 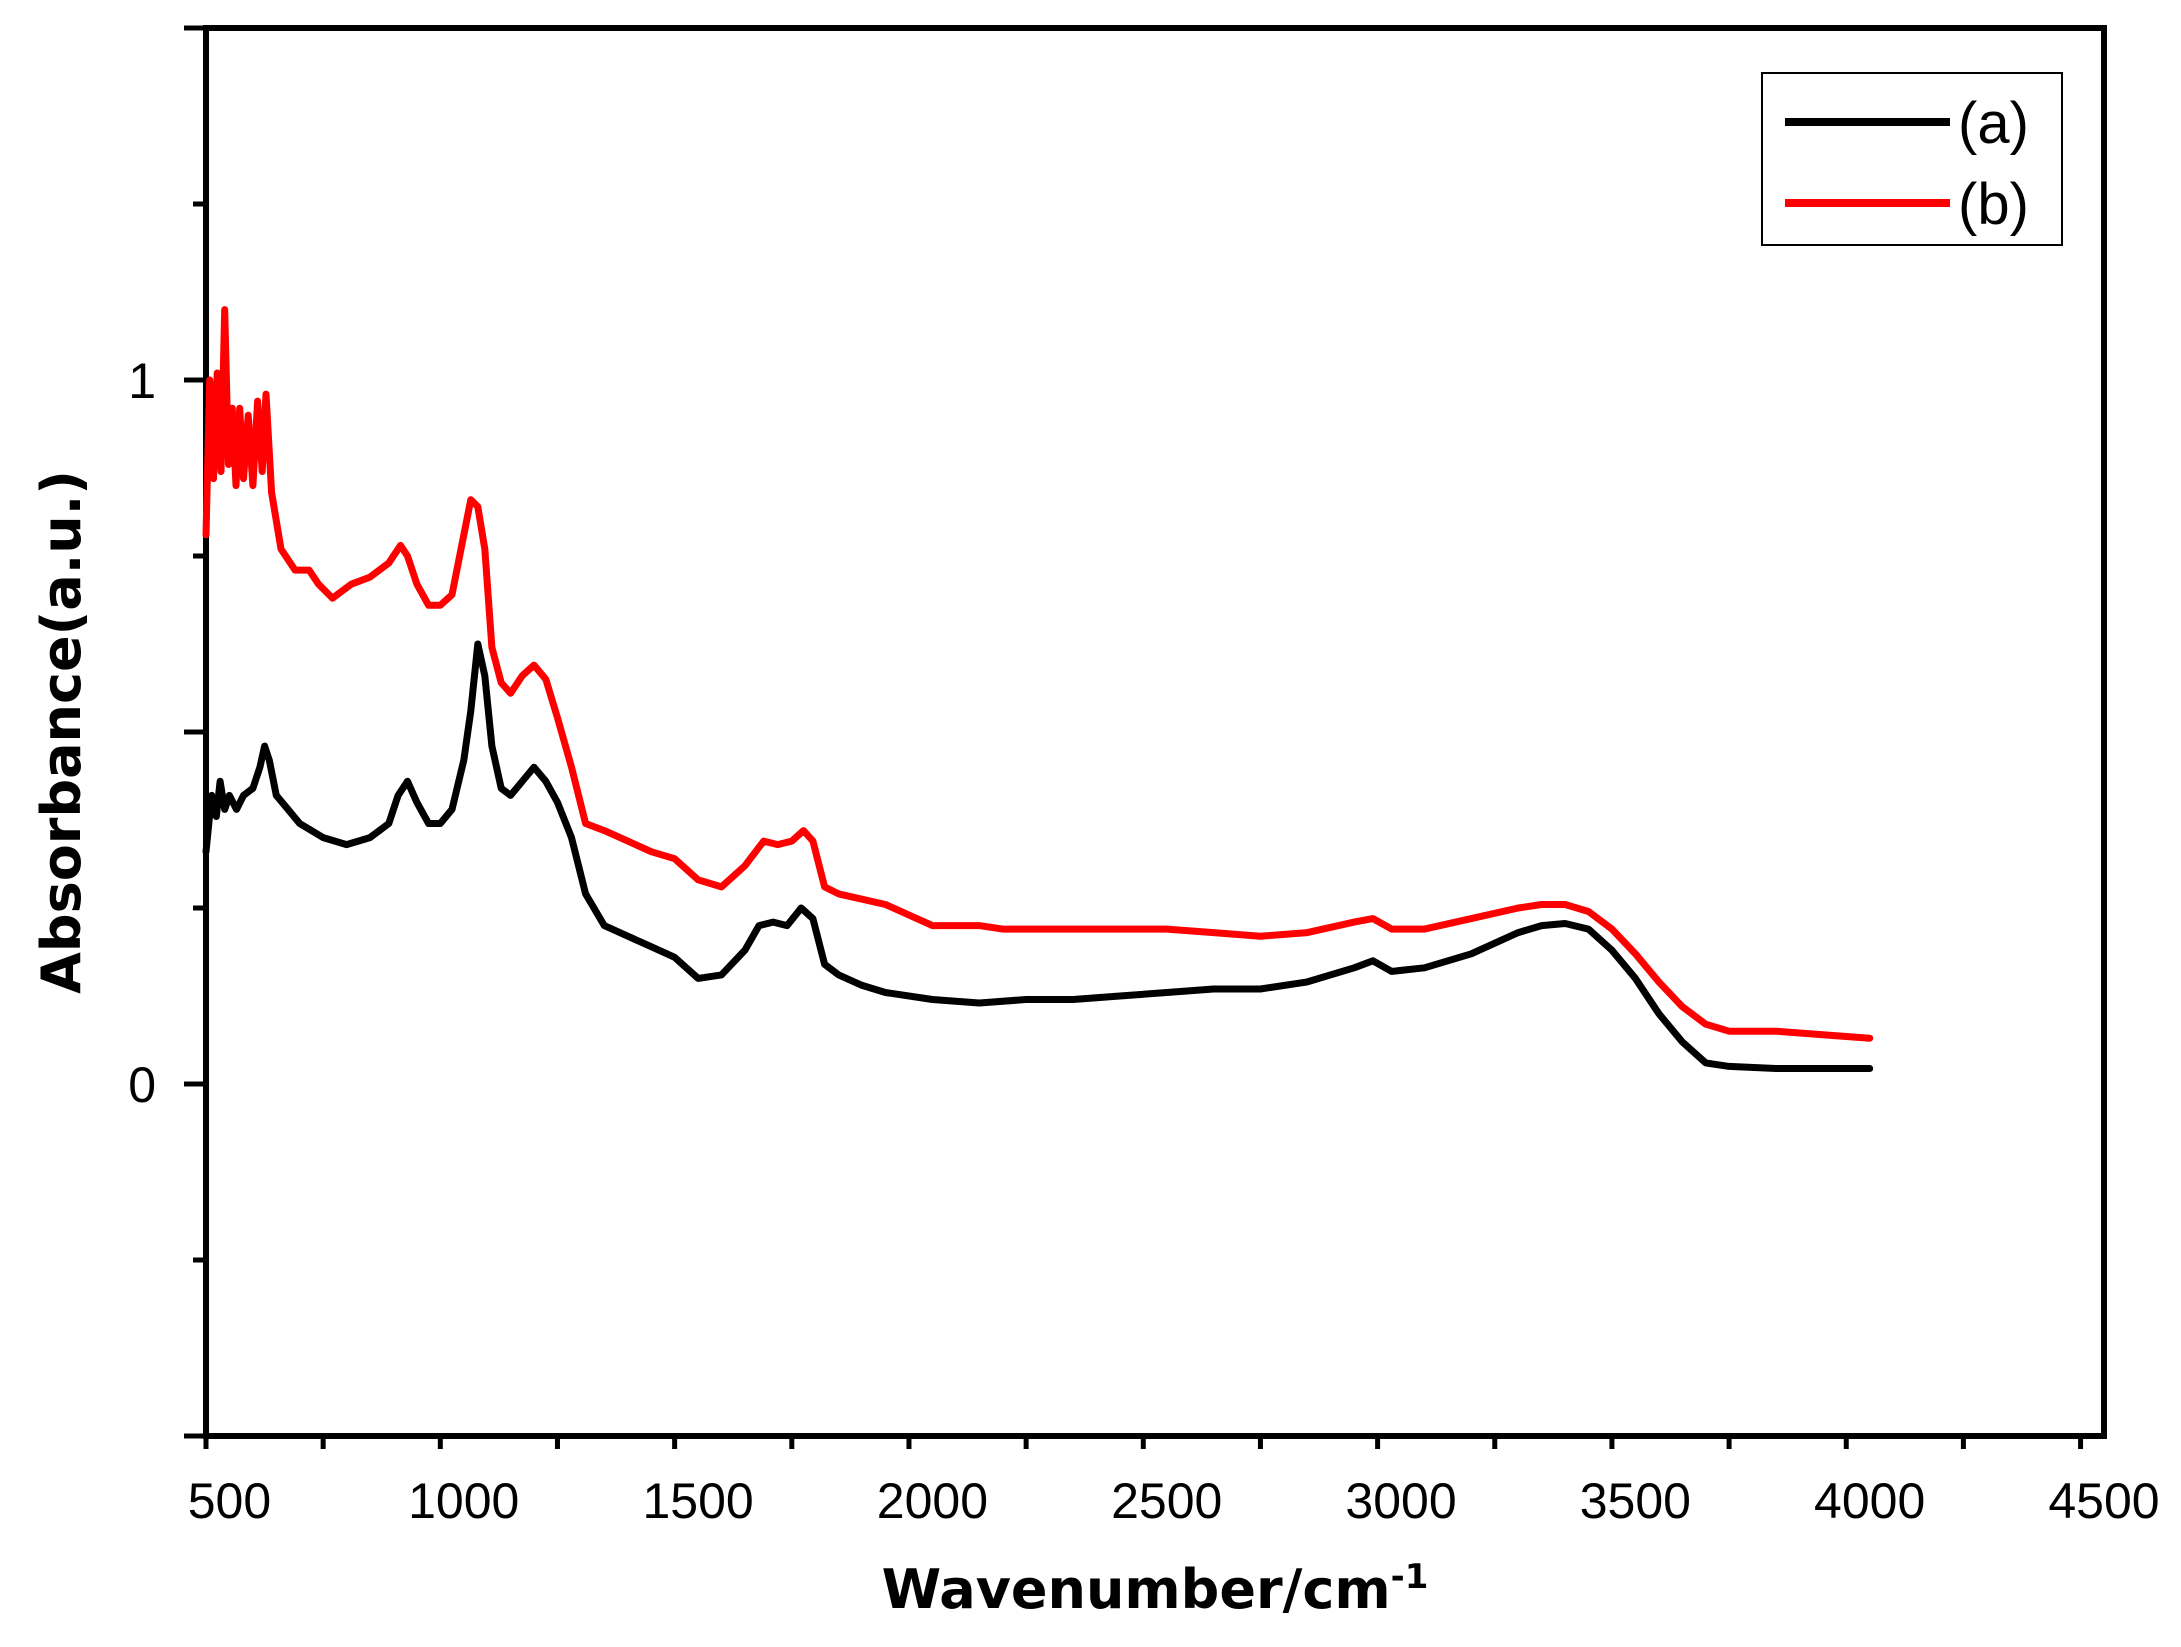 I want to click on legend: (a) (b), so click(x=1912, y=159).